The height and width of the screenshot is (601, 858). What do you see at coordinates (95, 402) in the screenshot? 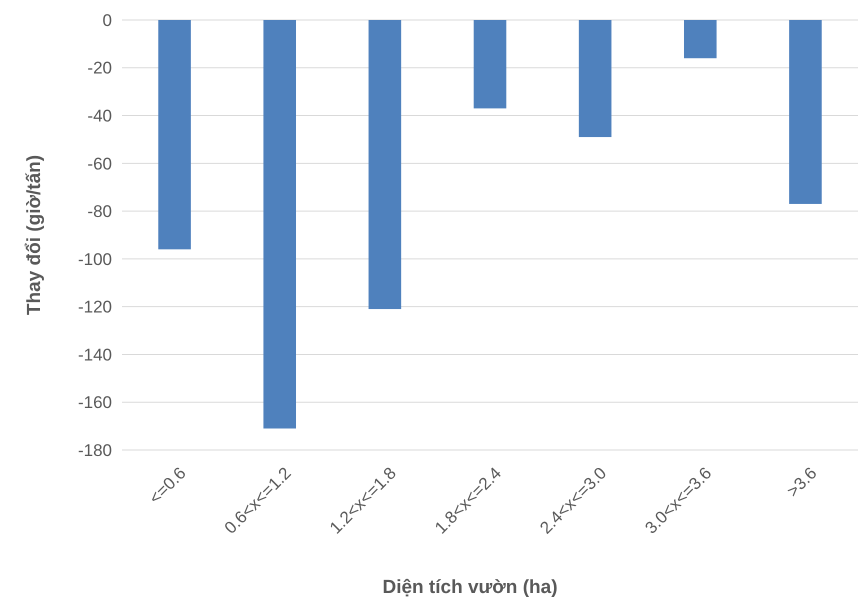
I see `y-tick-label: -160` at bounding box center [95, 402].